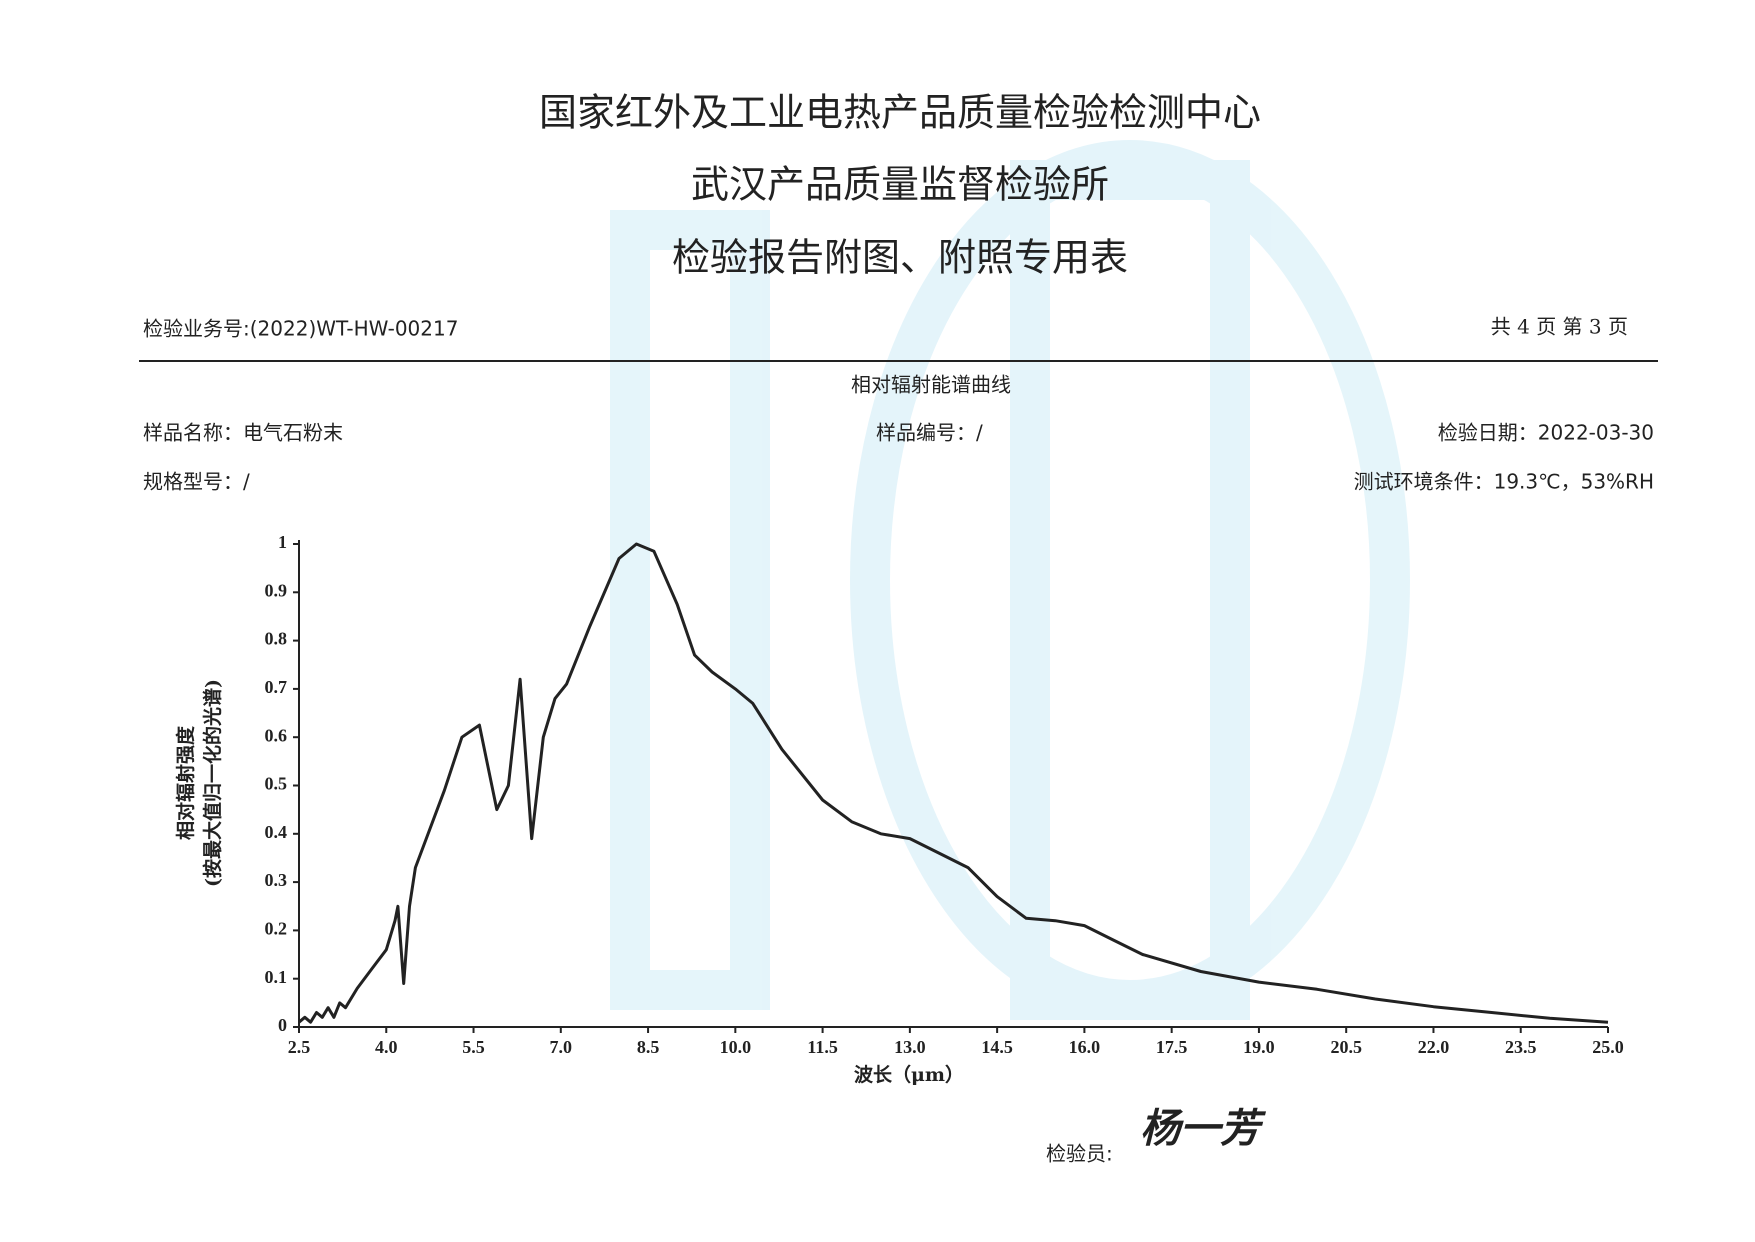 The height and width of the screenshot is (1242, 1755). I want to click on x-axis-label: 波长（μm）, so click(909, 1074).